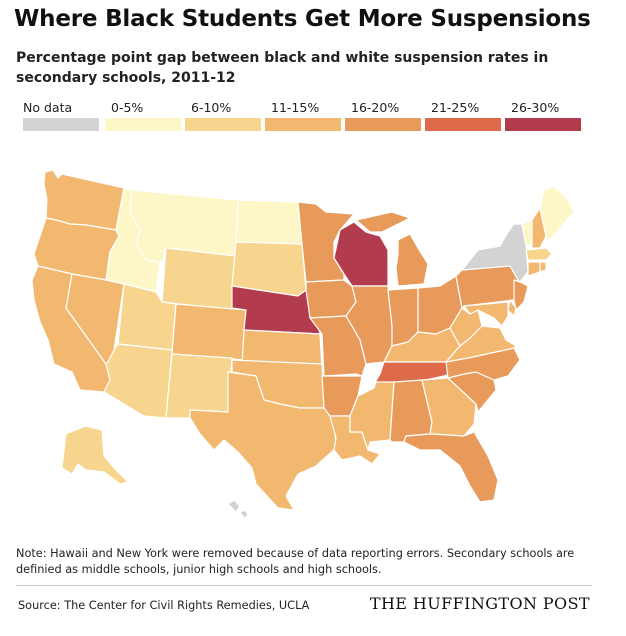  What do you see at coordinates (557, 214) in the screenshot?
I see `state-maine` at bounding box center [557, 214].